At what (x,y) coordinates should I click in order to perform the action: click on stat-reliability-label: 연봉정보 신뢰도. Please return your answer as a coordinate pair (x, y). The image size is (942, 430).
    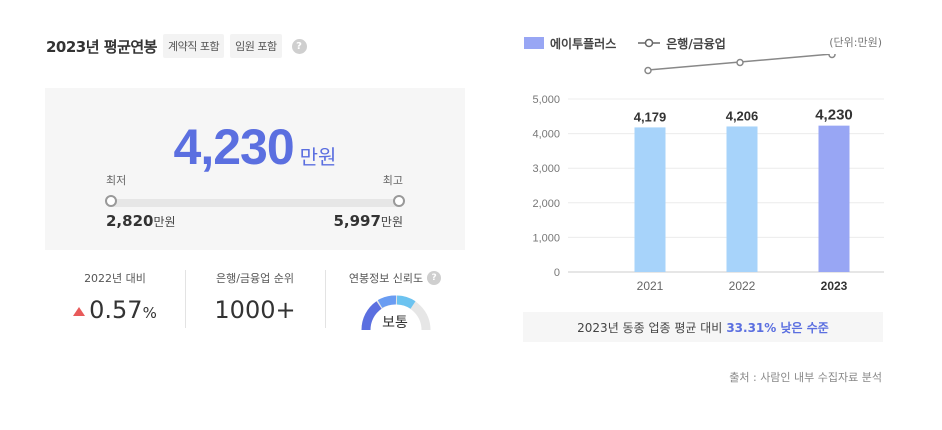
    Looking at the image, I should click on (386, 278).